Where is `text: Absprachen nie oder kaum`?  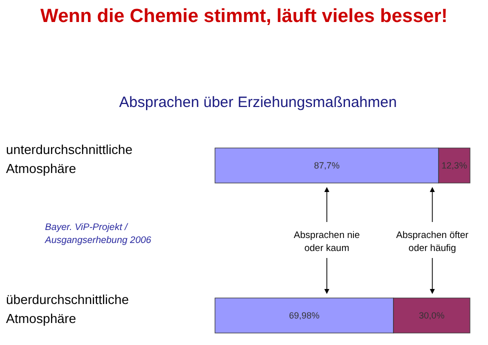
text: Absprachen nie oder kaum is located at coordinates (327, 242).